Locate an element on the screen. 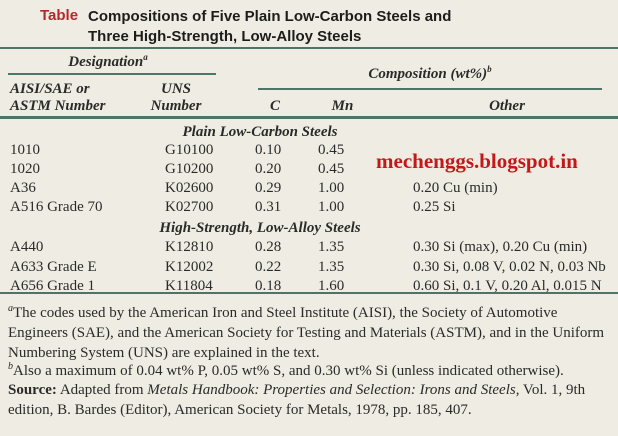 Image resolution: width=618 pixels, height=436 pixels. cell-carbon: 0.29 is located at coordinates (268, 188).